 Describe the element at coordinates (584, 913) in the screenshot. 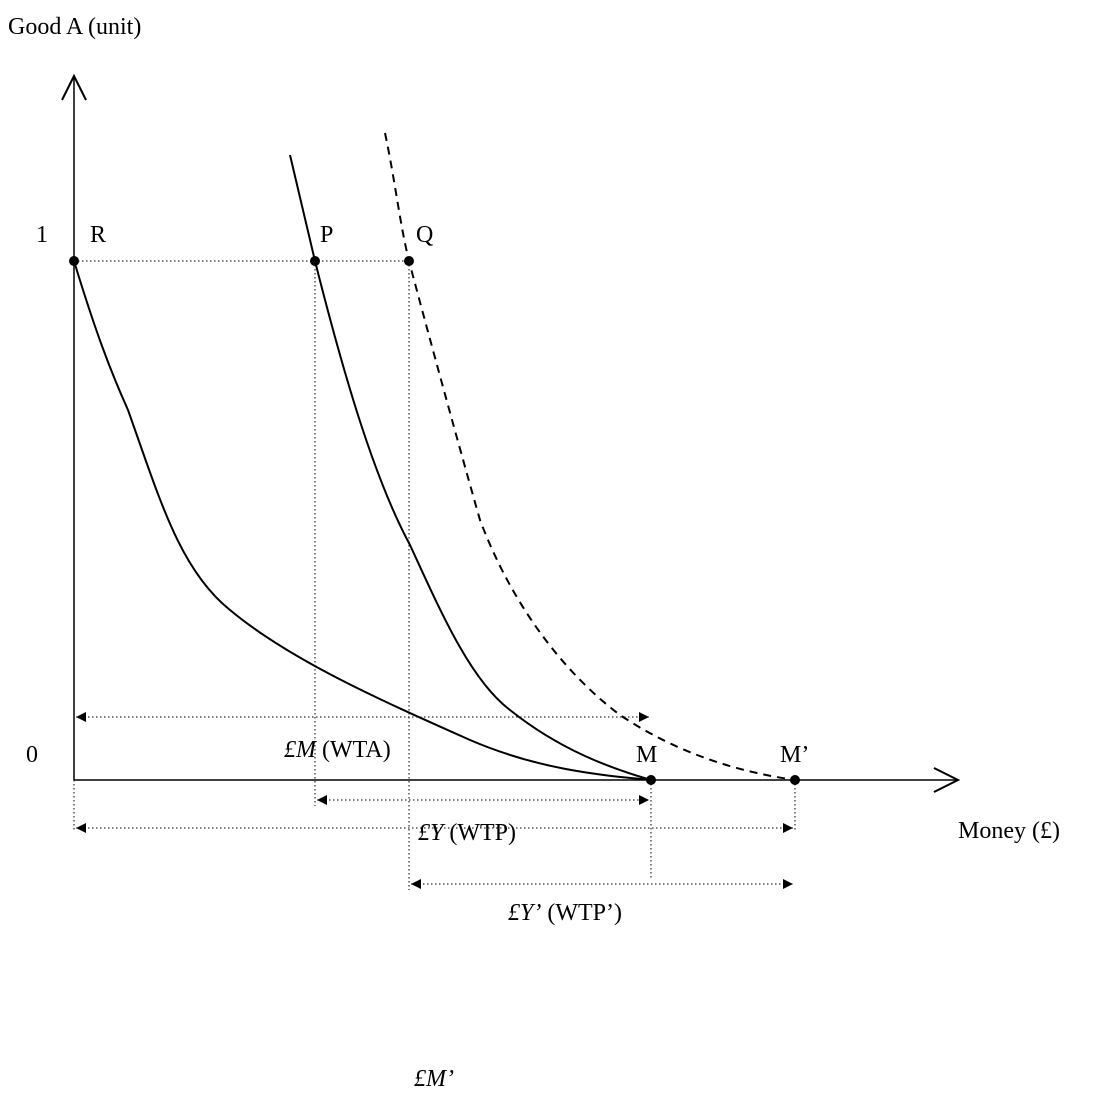

I see `measure-name: (WTP’)` at that location.